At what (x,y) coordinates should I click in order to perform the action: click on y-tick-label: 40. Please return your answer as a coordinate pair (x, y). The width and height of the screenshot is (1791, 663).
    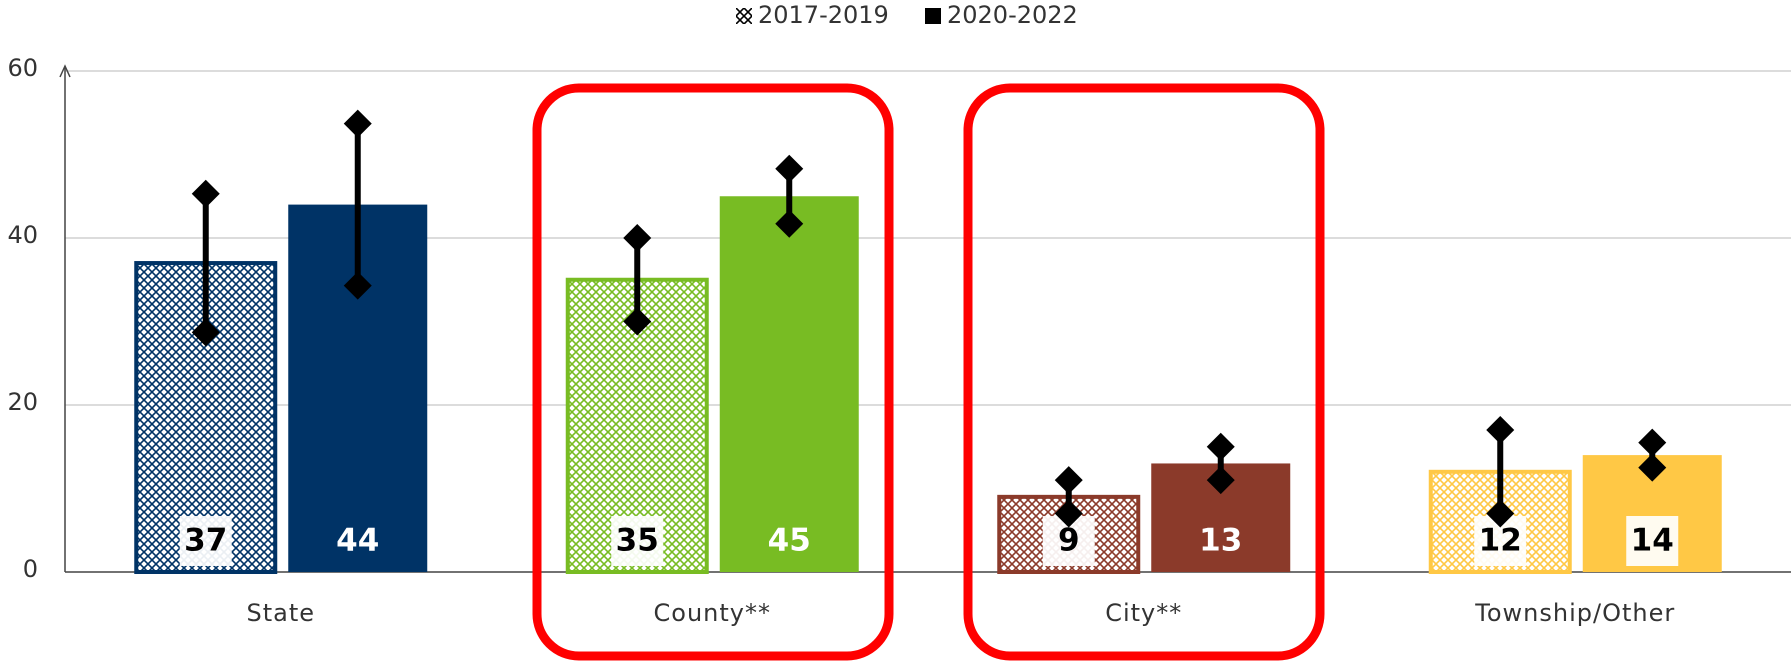
    Looking at the image, I should click on (22, 235).